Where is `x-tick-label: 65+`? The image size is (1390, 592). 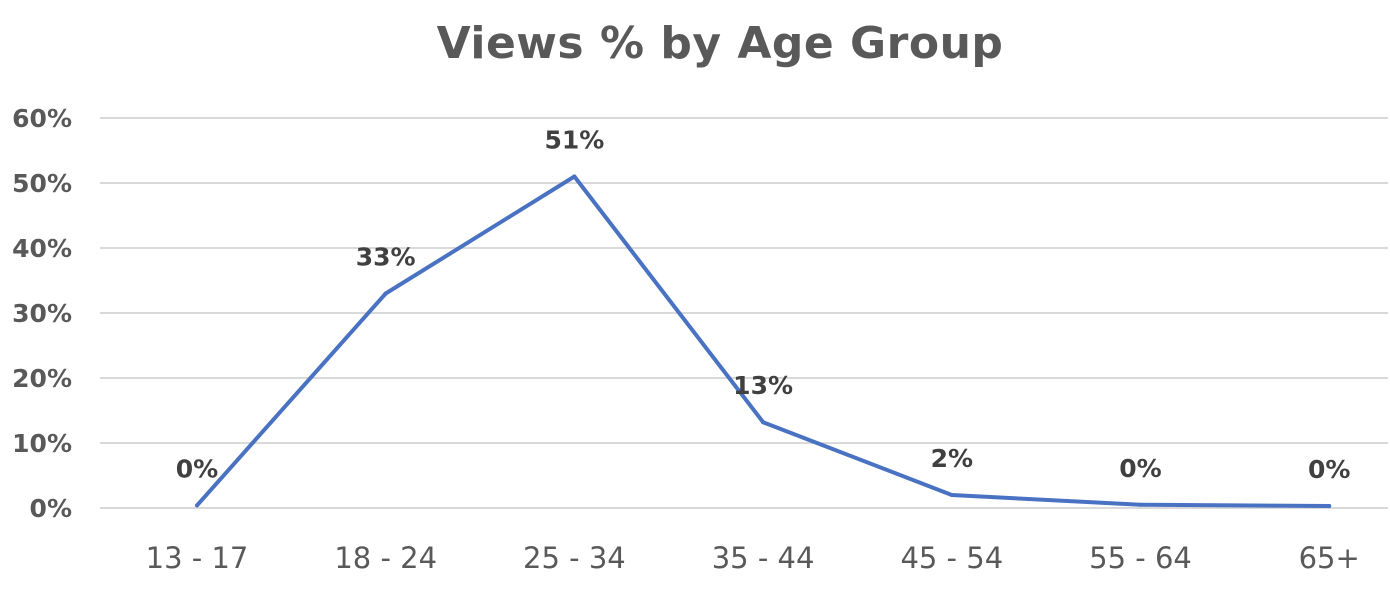
x-tick-label: 65+ is located at coordinates (1329, 558).